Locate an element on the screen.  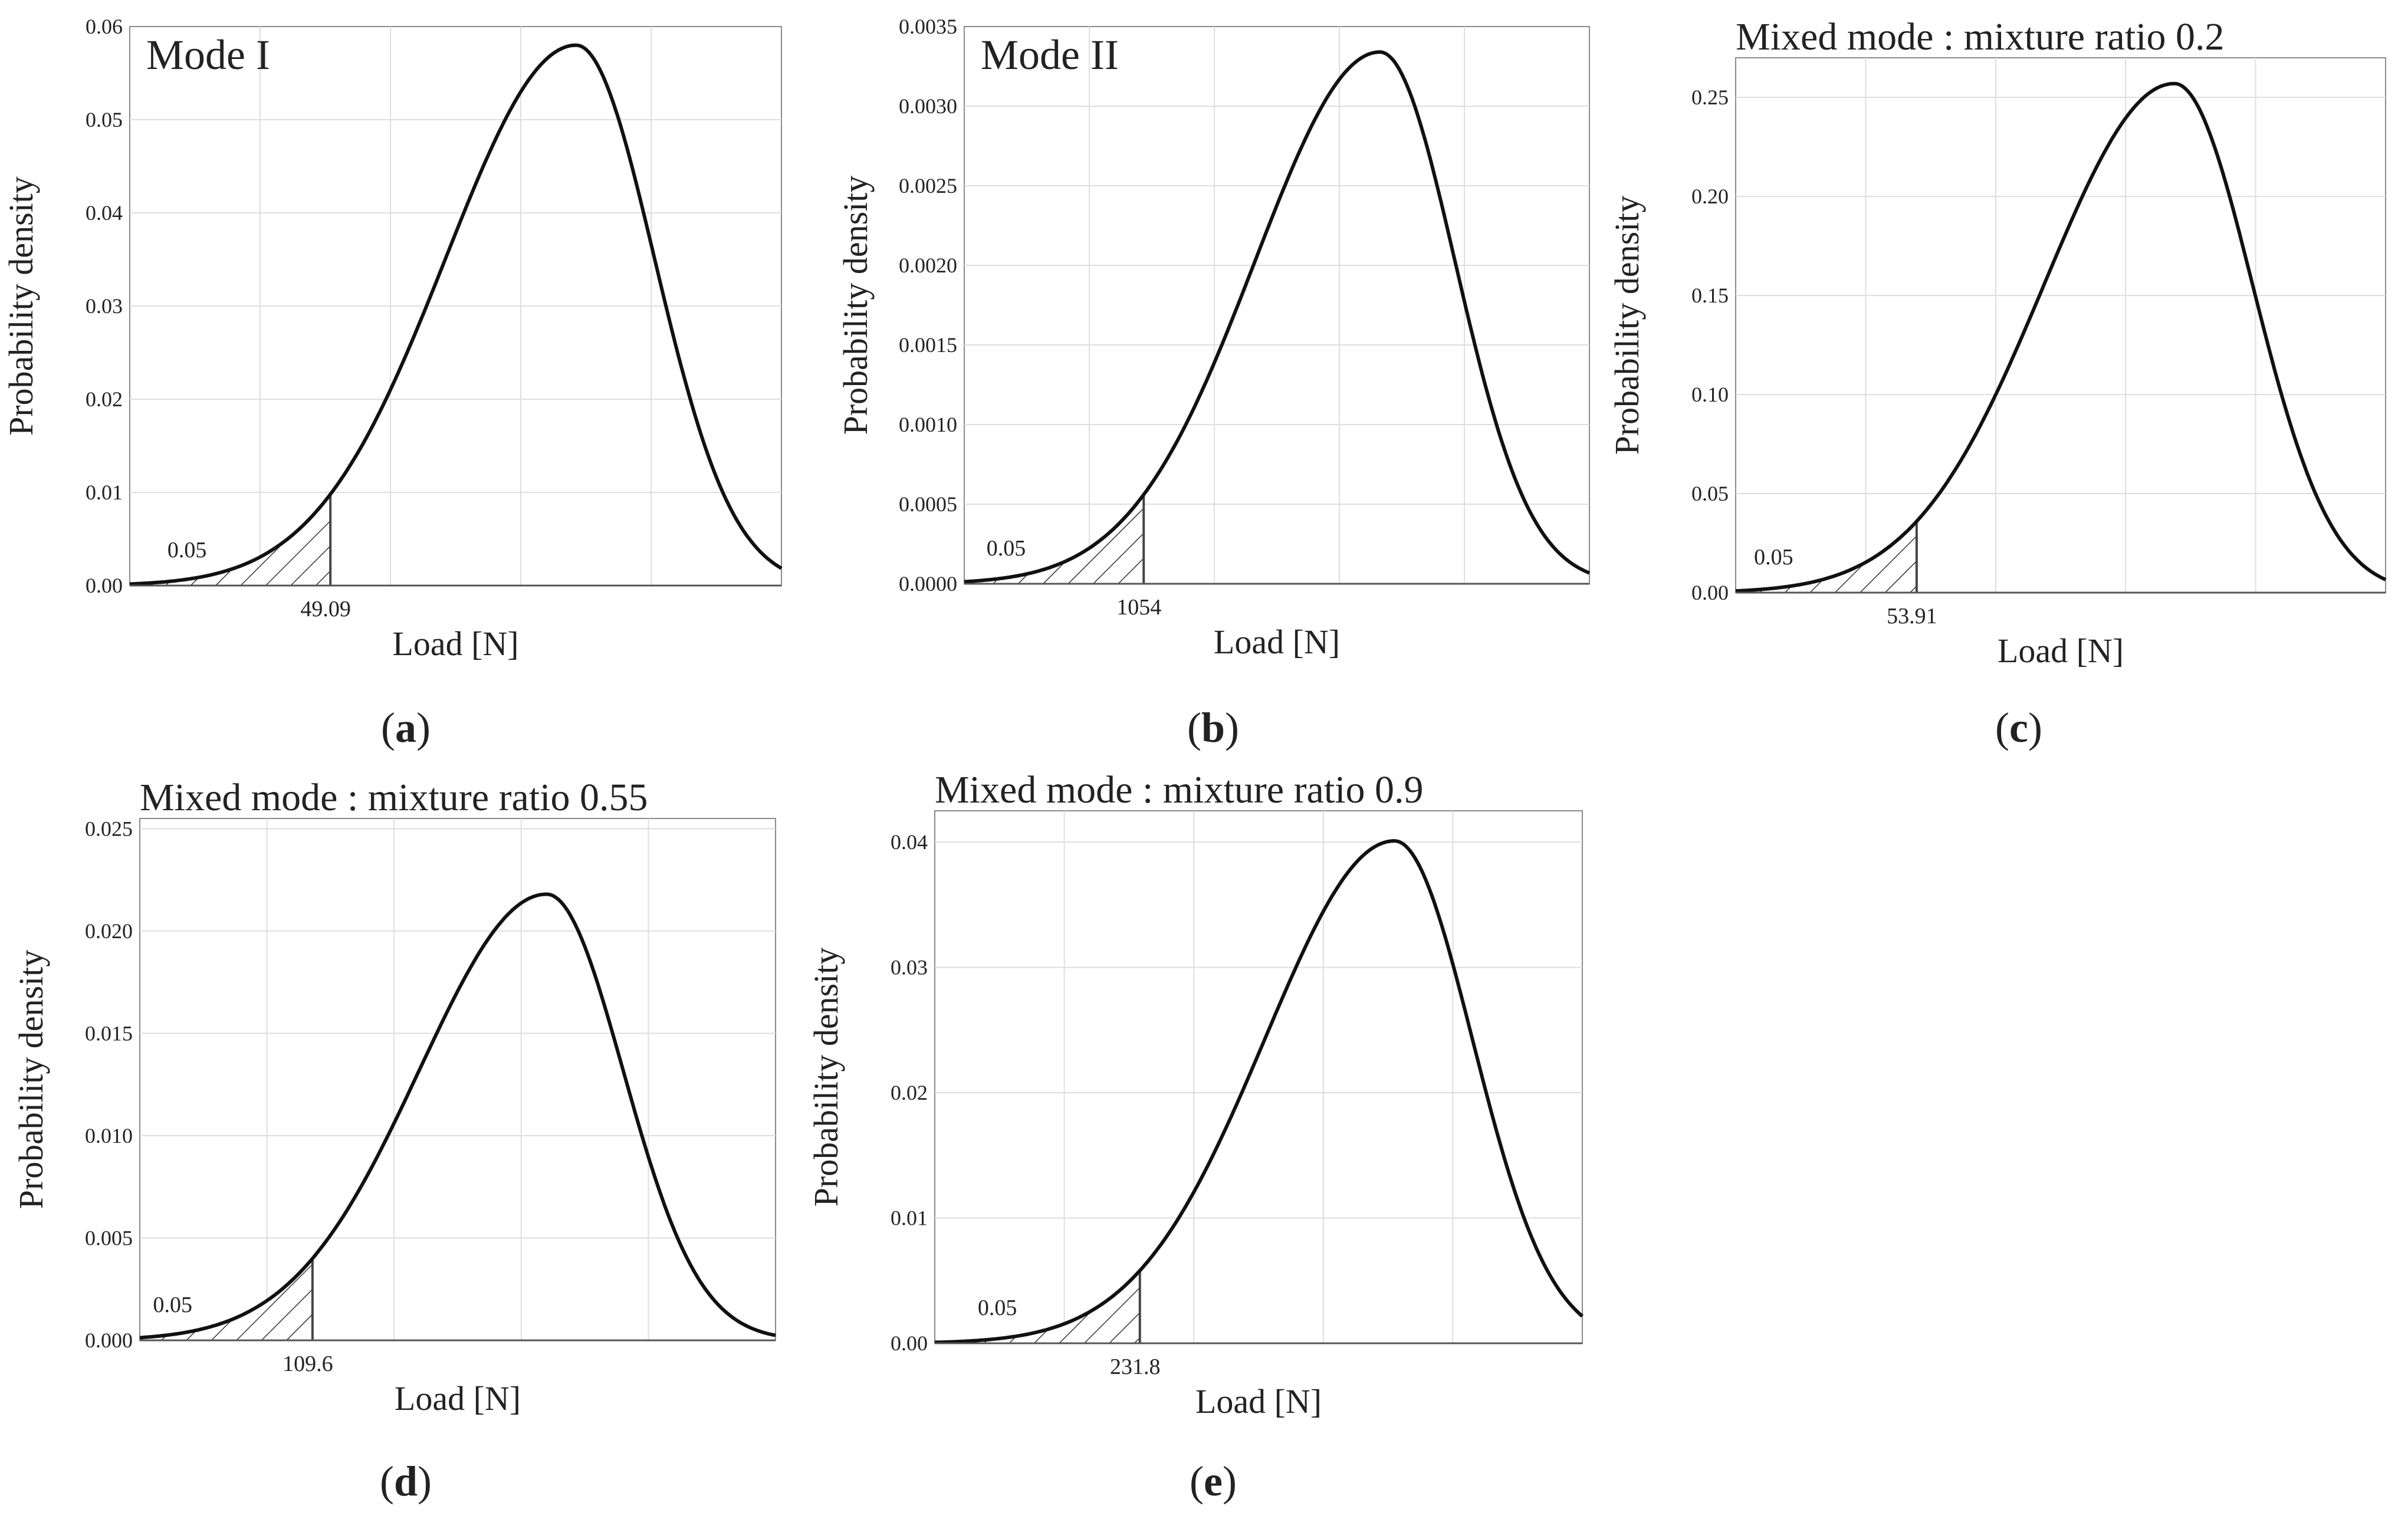
chart-title: Mode II is located at coordinates (1050, 54).